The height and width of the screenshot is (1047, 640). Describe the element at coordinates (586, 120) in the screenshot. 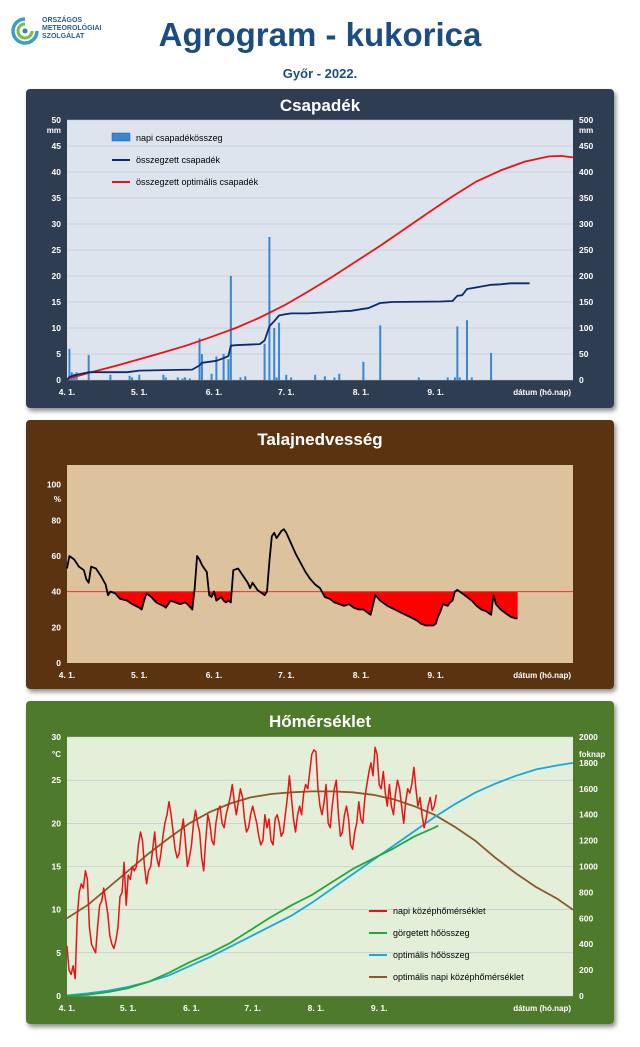

I see `y2-tick-label: 500` at that location.